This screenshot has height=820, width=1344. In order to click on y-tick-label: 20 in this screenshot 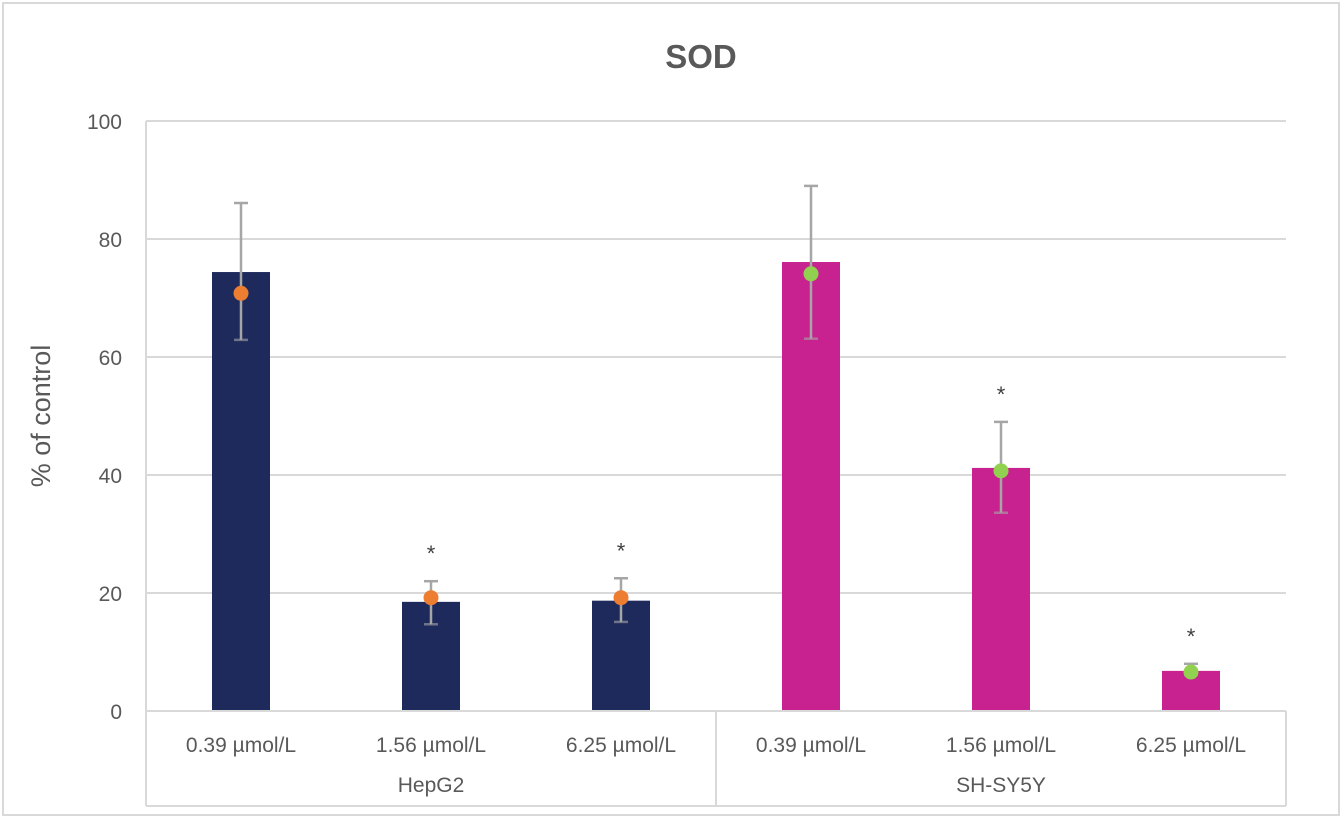, I will do `click(110, 594)`.